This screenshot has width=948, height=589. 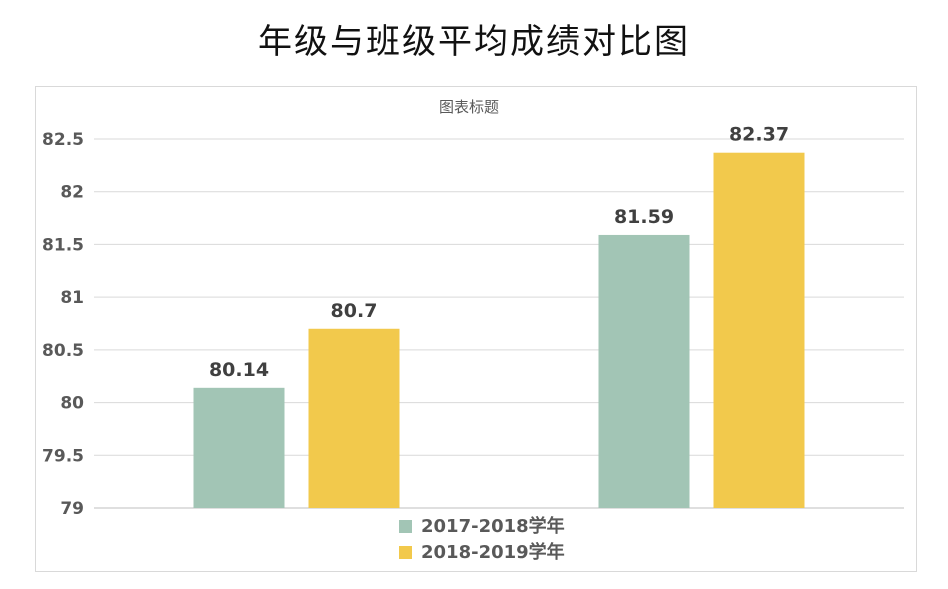 I want to click on legend-label: 2017-2018学年, so click(x=493, y=526).